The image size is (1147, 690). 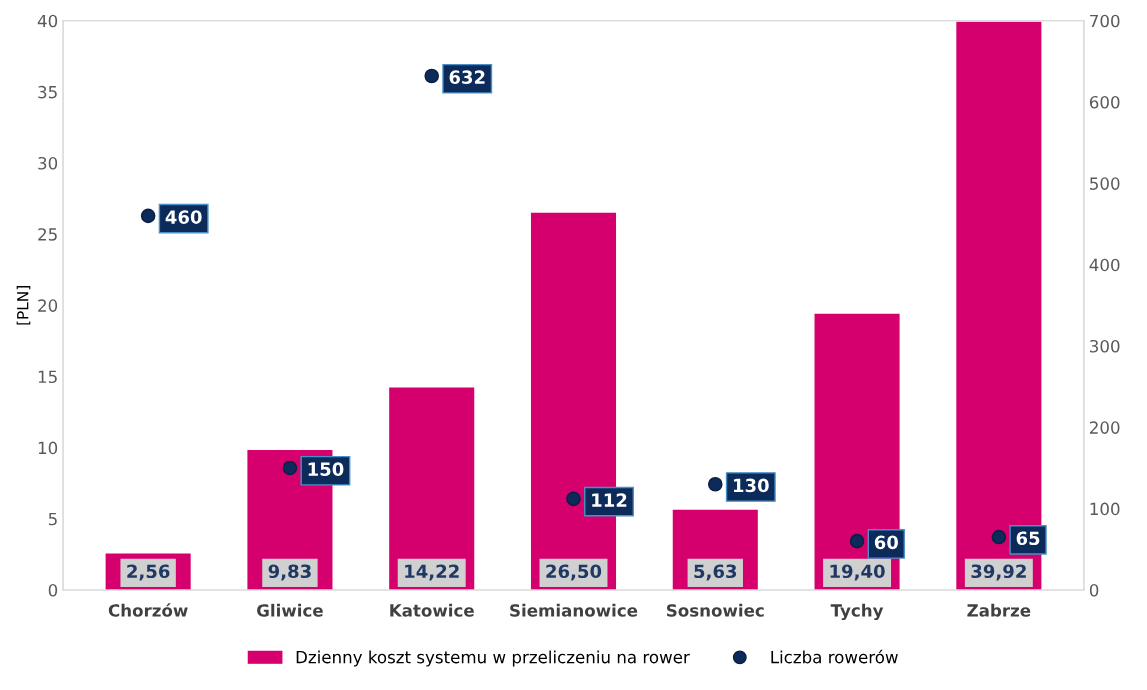 I want to click on data-label: 5,63, so click(x=715, y=572).